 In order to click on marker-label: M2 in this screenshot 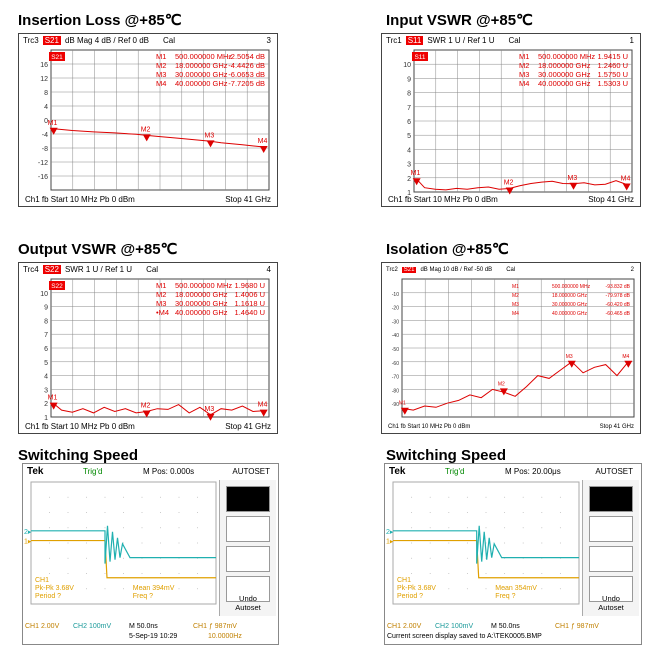, I will do `click(509, 182)`.